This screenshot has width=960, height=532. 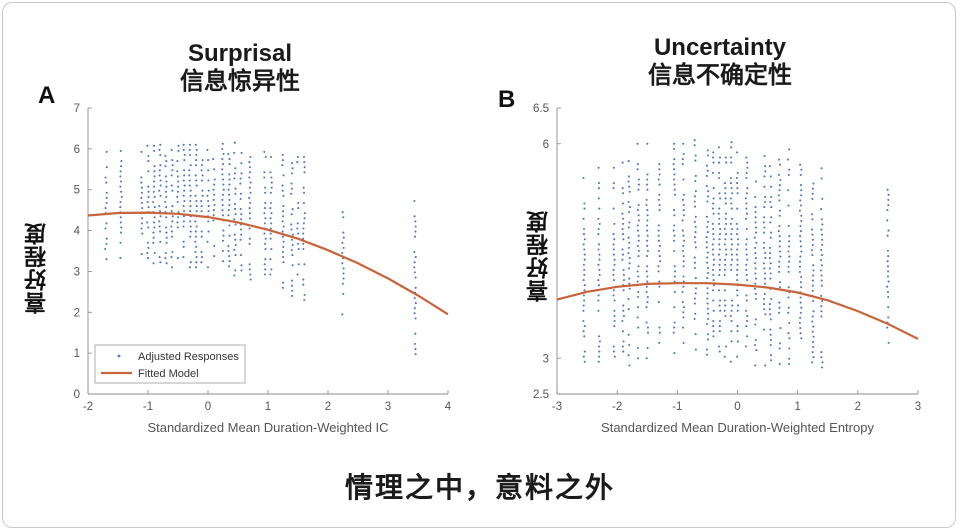 What do you see at coordinates (557, 407) in the screenshot?
I see `x-tick-label: -3` at bounding box center [557, 407].